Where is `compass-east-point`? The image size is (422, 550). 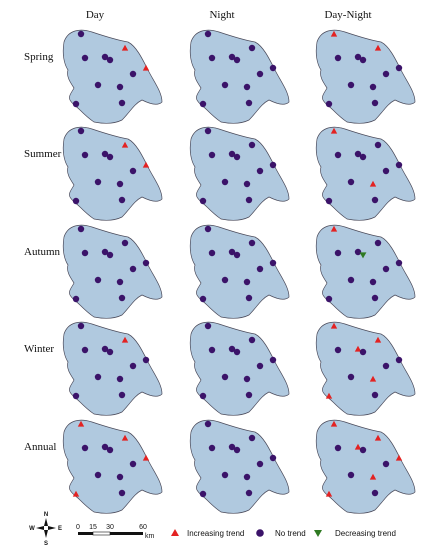
compass-east-point is located at coordinates (52, 528).